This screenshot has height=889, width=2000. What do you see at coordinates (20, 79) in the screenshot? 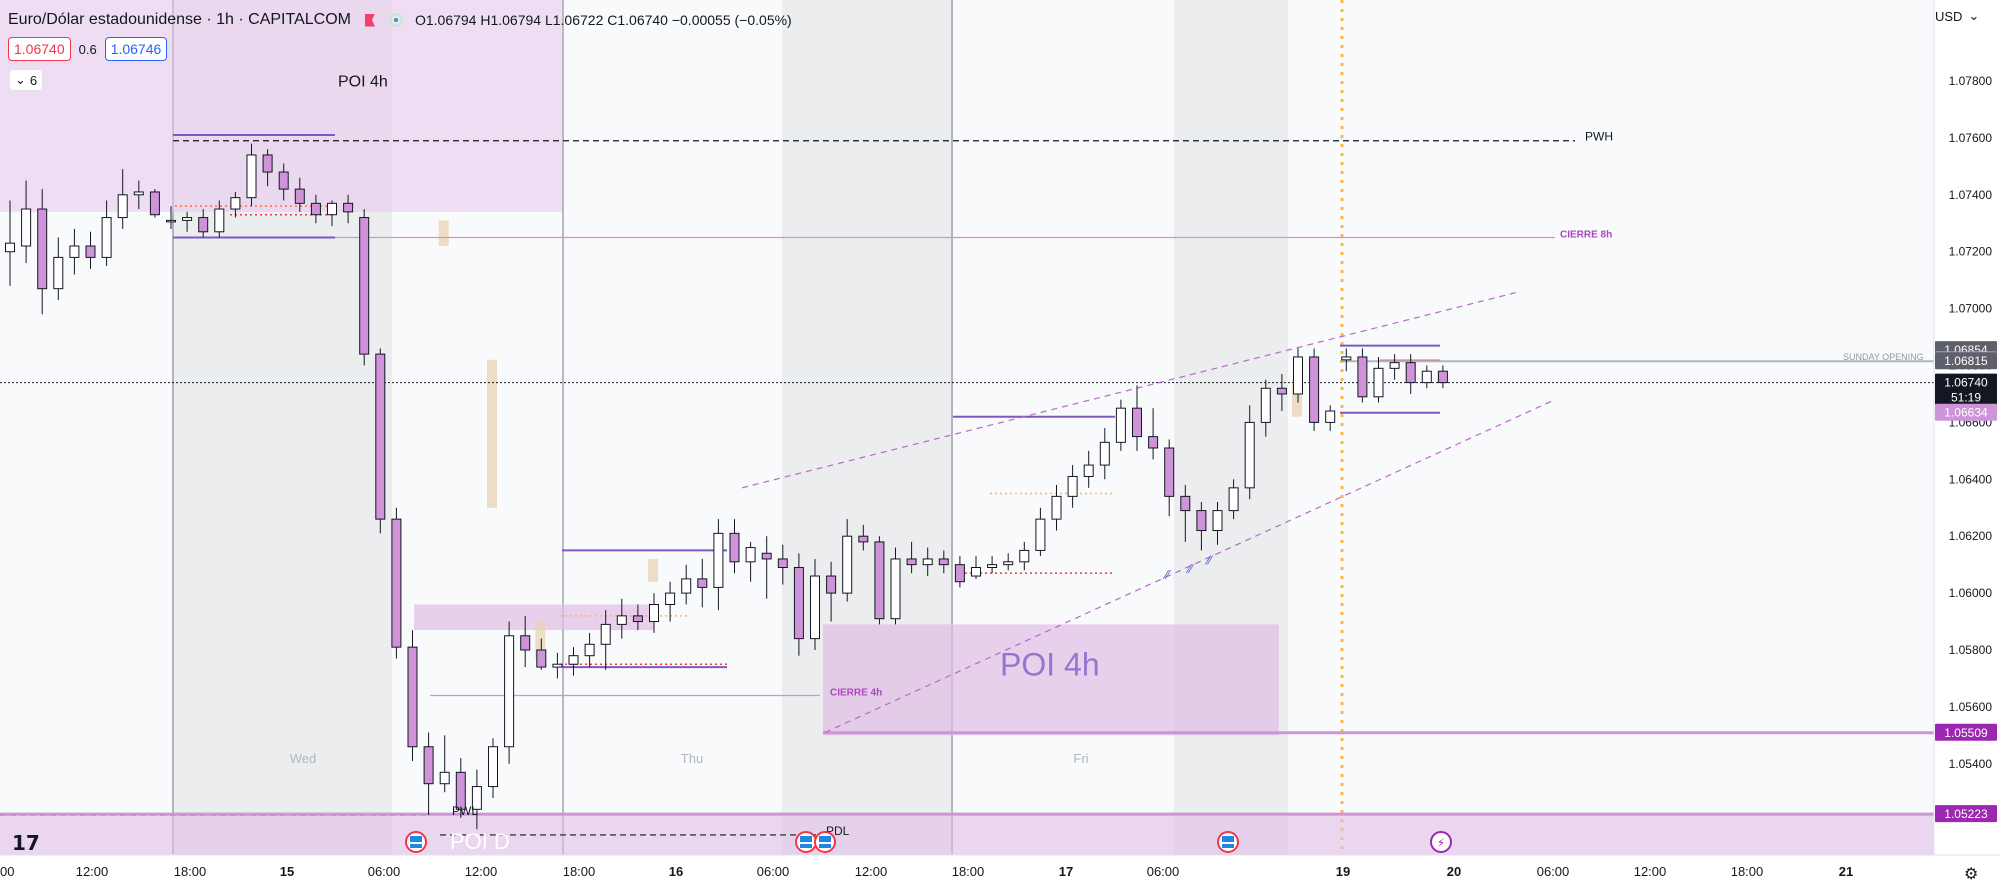
I see `chevron-down-icon: ⌄` at bounding box center [20, 79].